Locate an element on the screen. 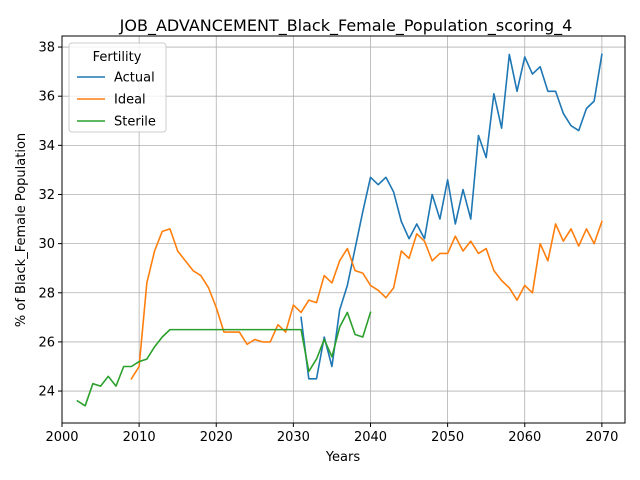 Image resolution: width=640 pixels, height=480 pixels. y-tick-label: 34 is located at coordinates (46, 146).